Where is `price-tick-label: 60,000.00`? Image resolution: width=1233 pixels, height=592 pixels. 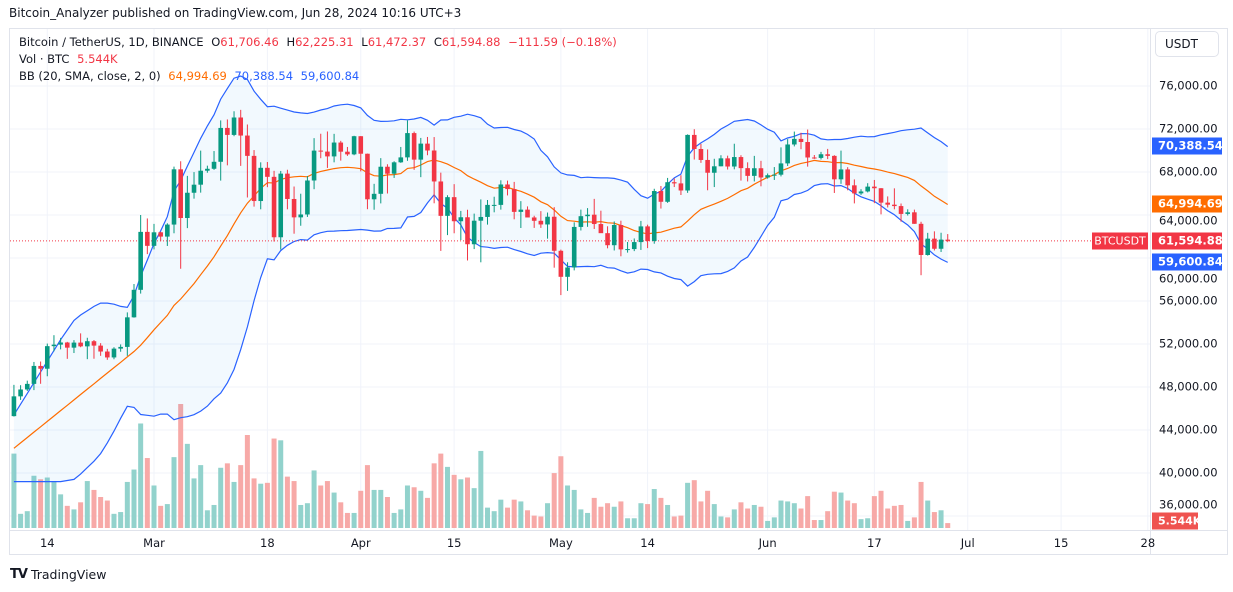
price-tick-label: 60,000.00 is located at coordinates (1188, 278).